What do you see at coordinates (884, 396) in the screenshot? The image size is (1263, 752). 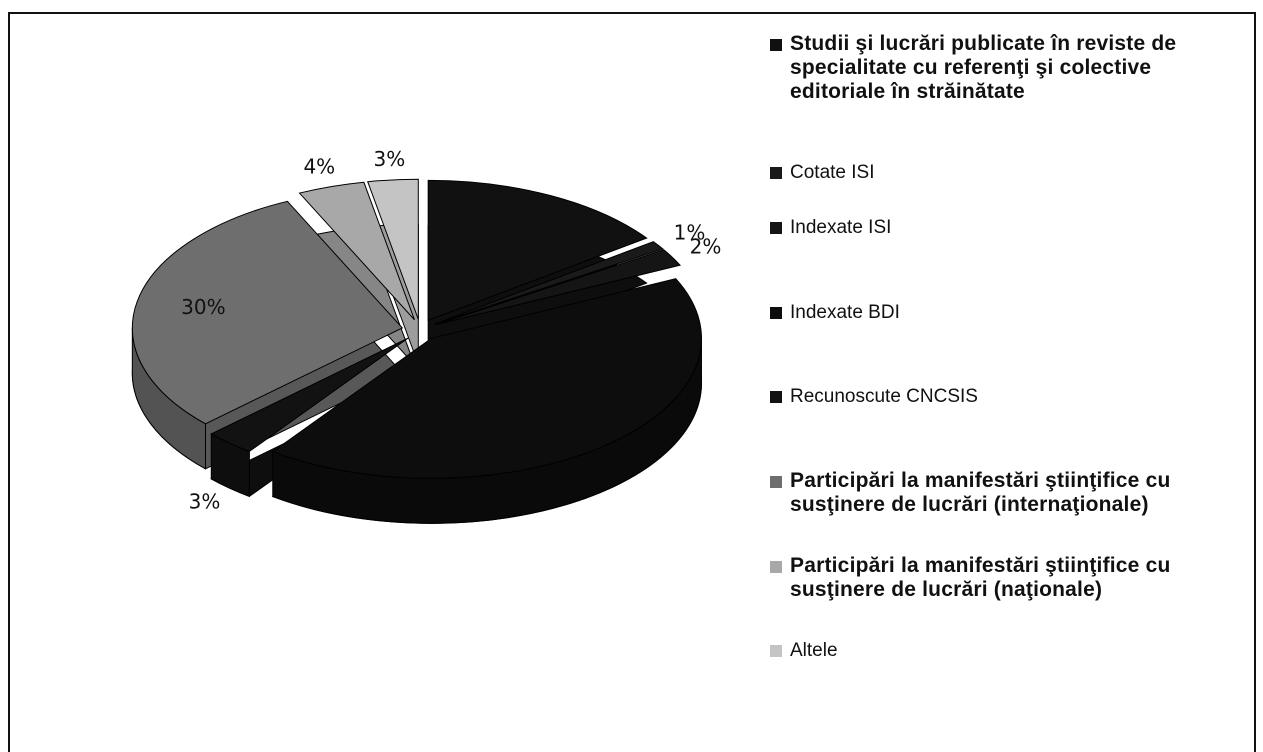 I see `legend-label: Recunoscute CNCSIS` at bounding box center [884, 396].